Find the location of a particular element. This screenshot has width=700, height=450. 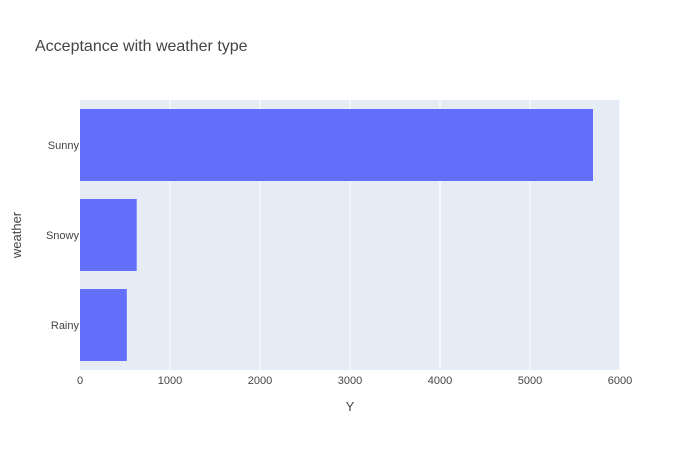

y-tick-label-sunny: Sunny is located at coordinates (64, 146).